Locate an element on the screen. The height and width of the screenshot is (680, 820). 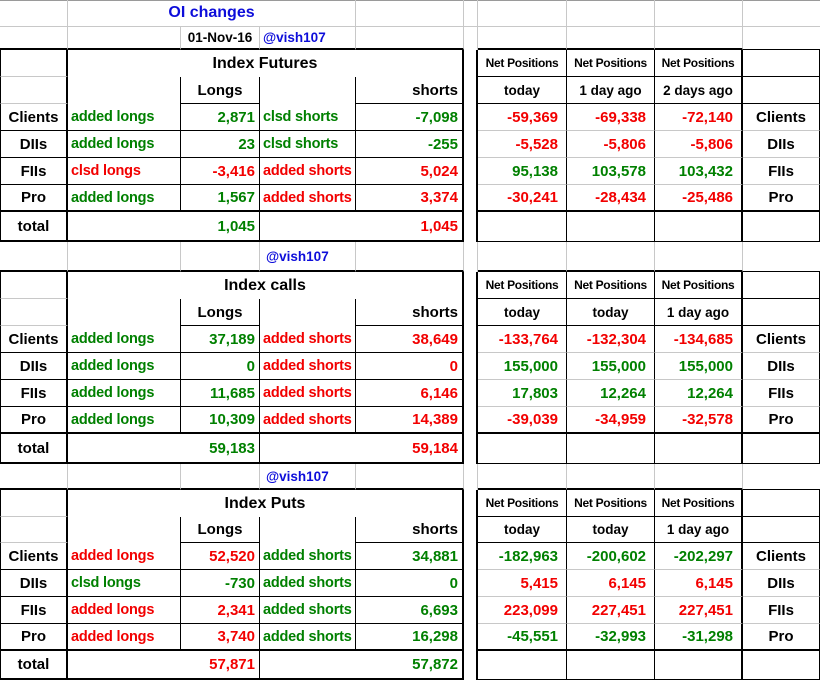
futures-net-positions-header-2: Net Positions is located at coordinates (699, 63).